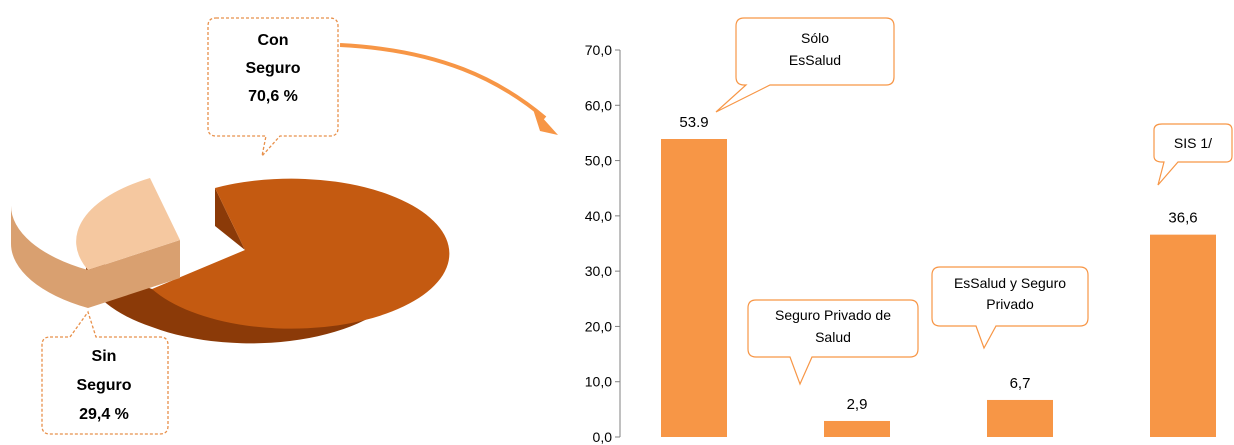 This screenshot has width=1234, height=445. I want to click on y-tick-label: 50,0, so click(598, 161).